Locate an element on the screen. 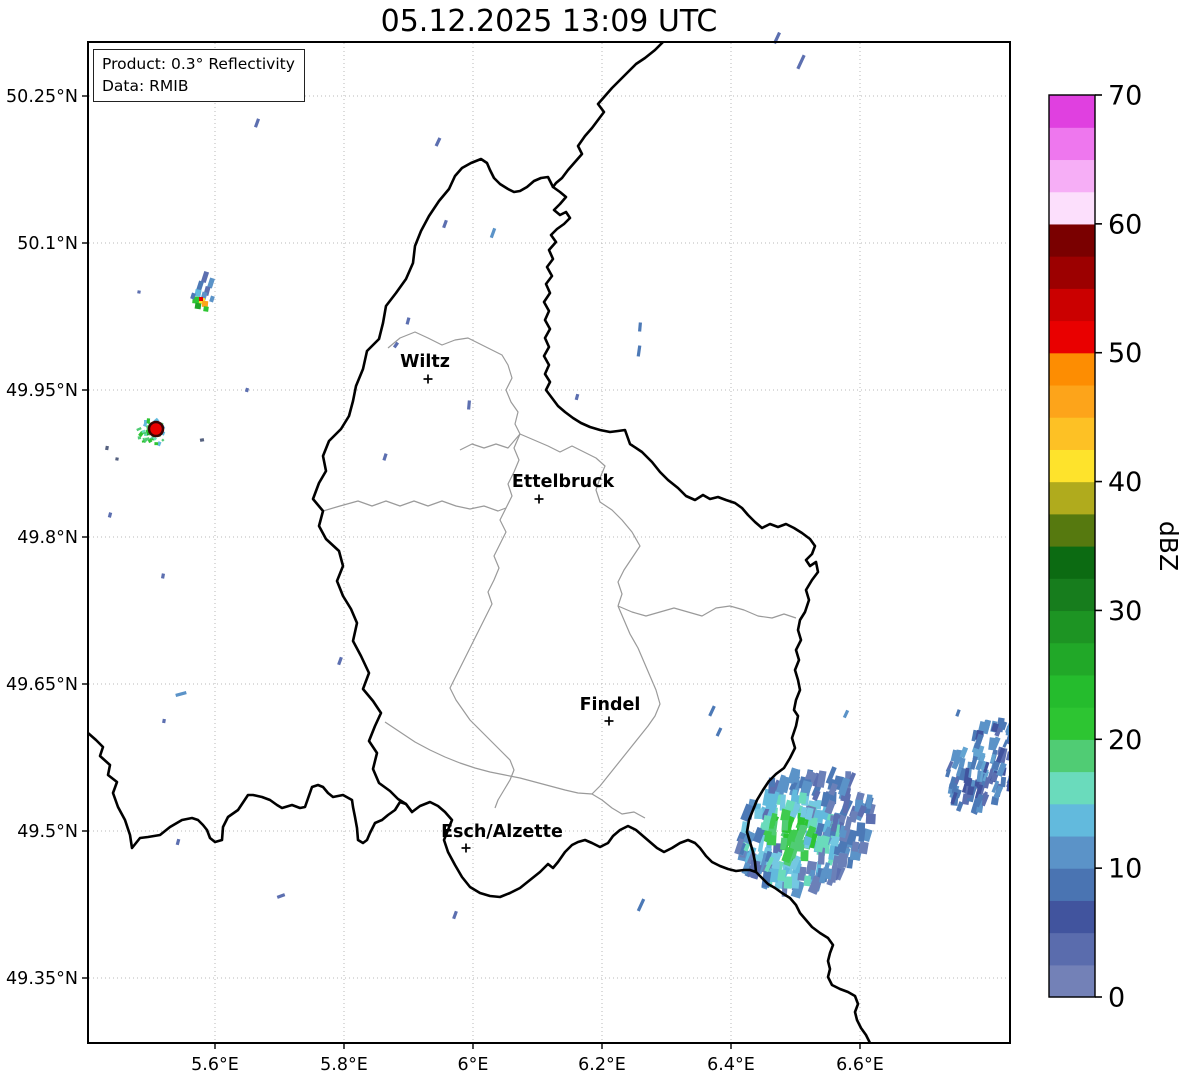 The image size is (1184, 1081). x-tick-label: 5.6°E is located at coordinates (215, 1065).